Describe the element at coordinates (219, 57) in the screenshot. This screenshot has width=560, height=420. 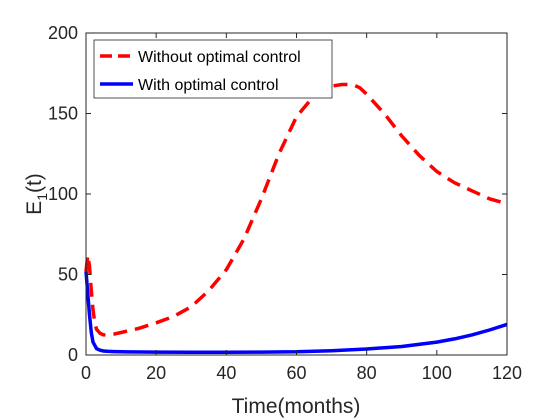
I see `legend-label-without-control: Without optimal control` at that location.